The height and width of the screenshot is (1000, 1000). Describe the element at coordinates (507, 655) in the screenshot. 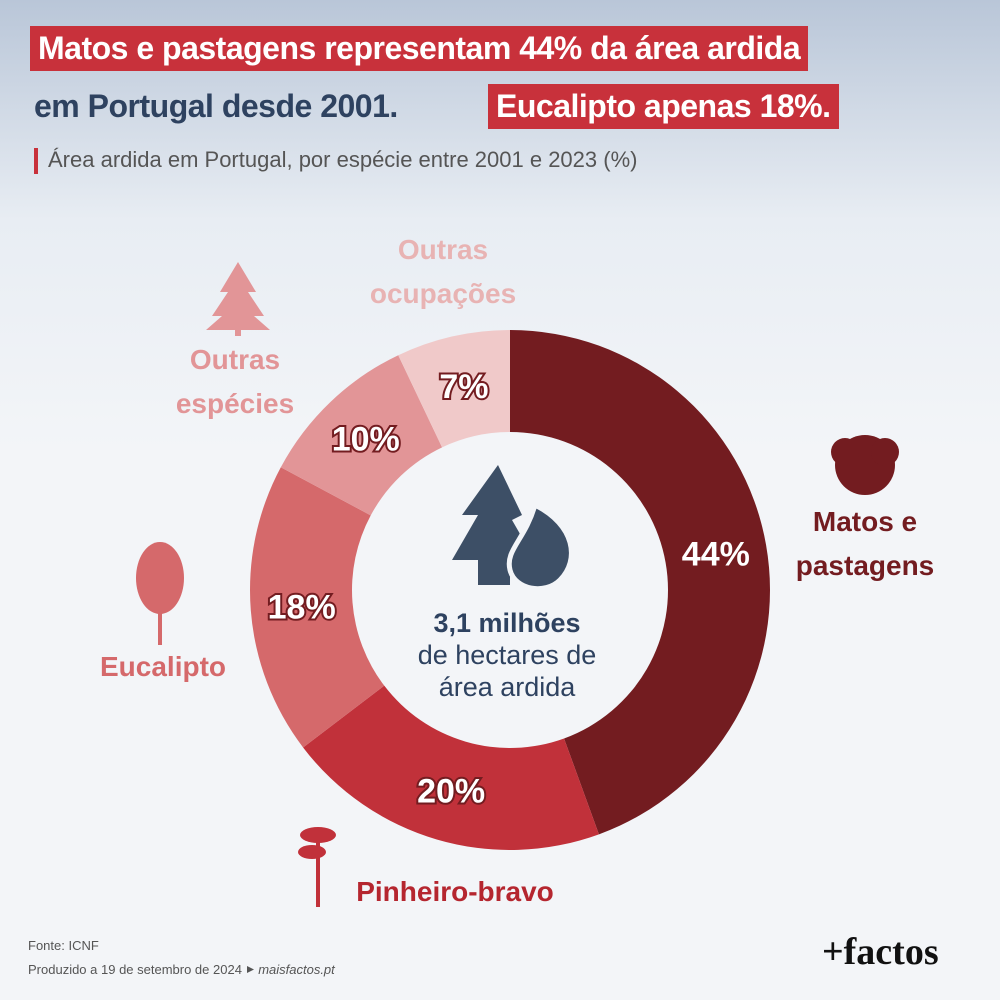

I see `center-text: de hectares de` at that location.